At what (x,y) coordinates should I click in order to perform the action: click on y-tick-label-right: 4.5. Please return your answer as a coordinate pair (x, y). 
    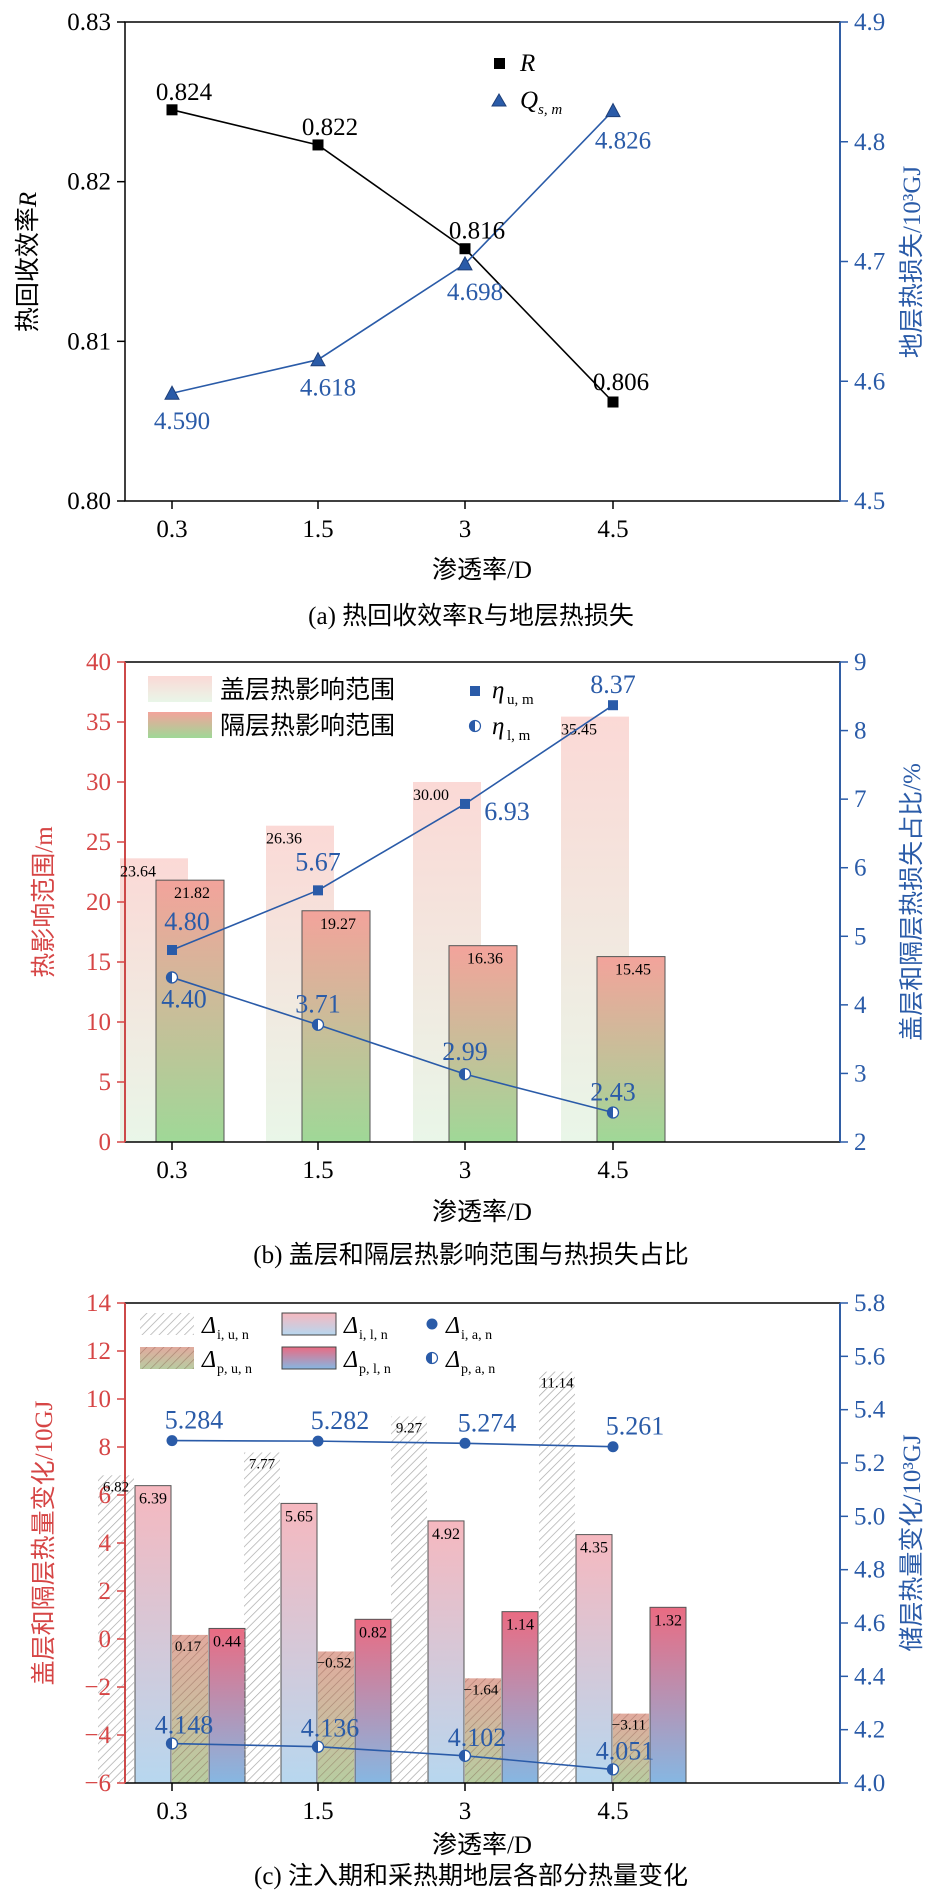
    Looking at the image, I should click on (869, 501).